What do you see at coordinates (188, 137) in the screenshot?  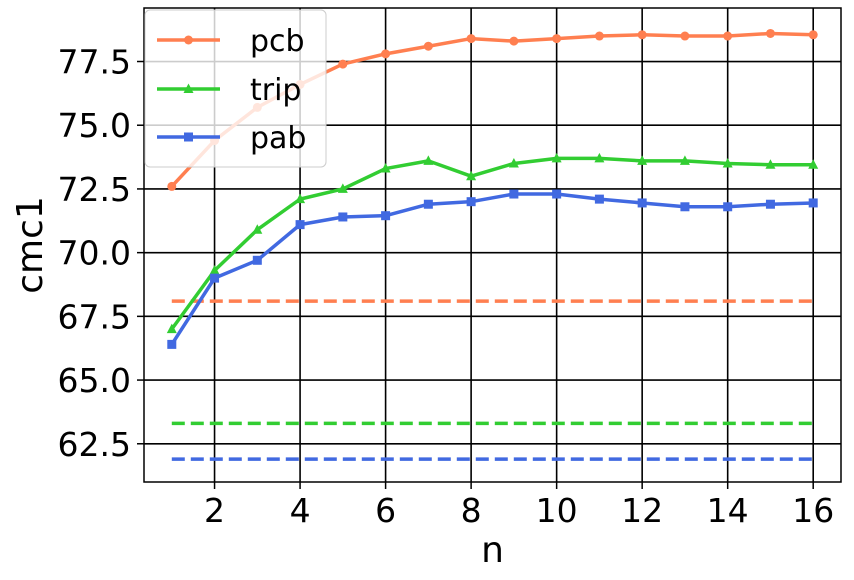 I see `pab-legend-marker` at bounding box center [188, 137].